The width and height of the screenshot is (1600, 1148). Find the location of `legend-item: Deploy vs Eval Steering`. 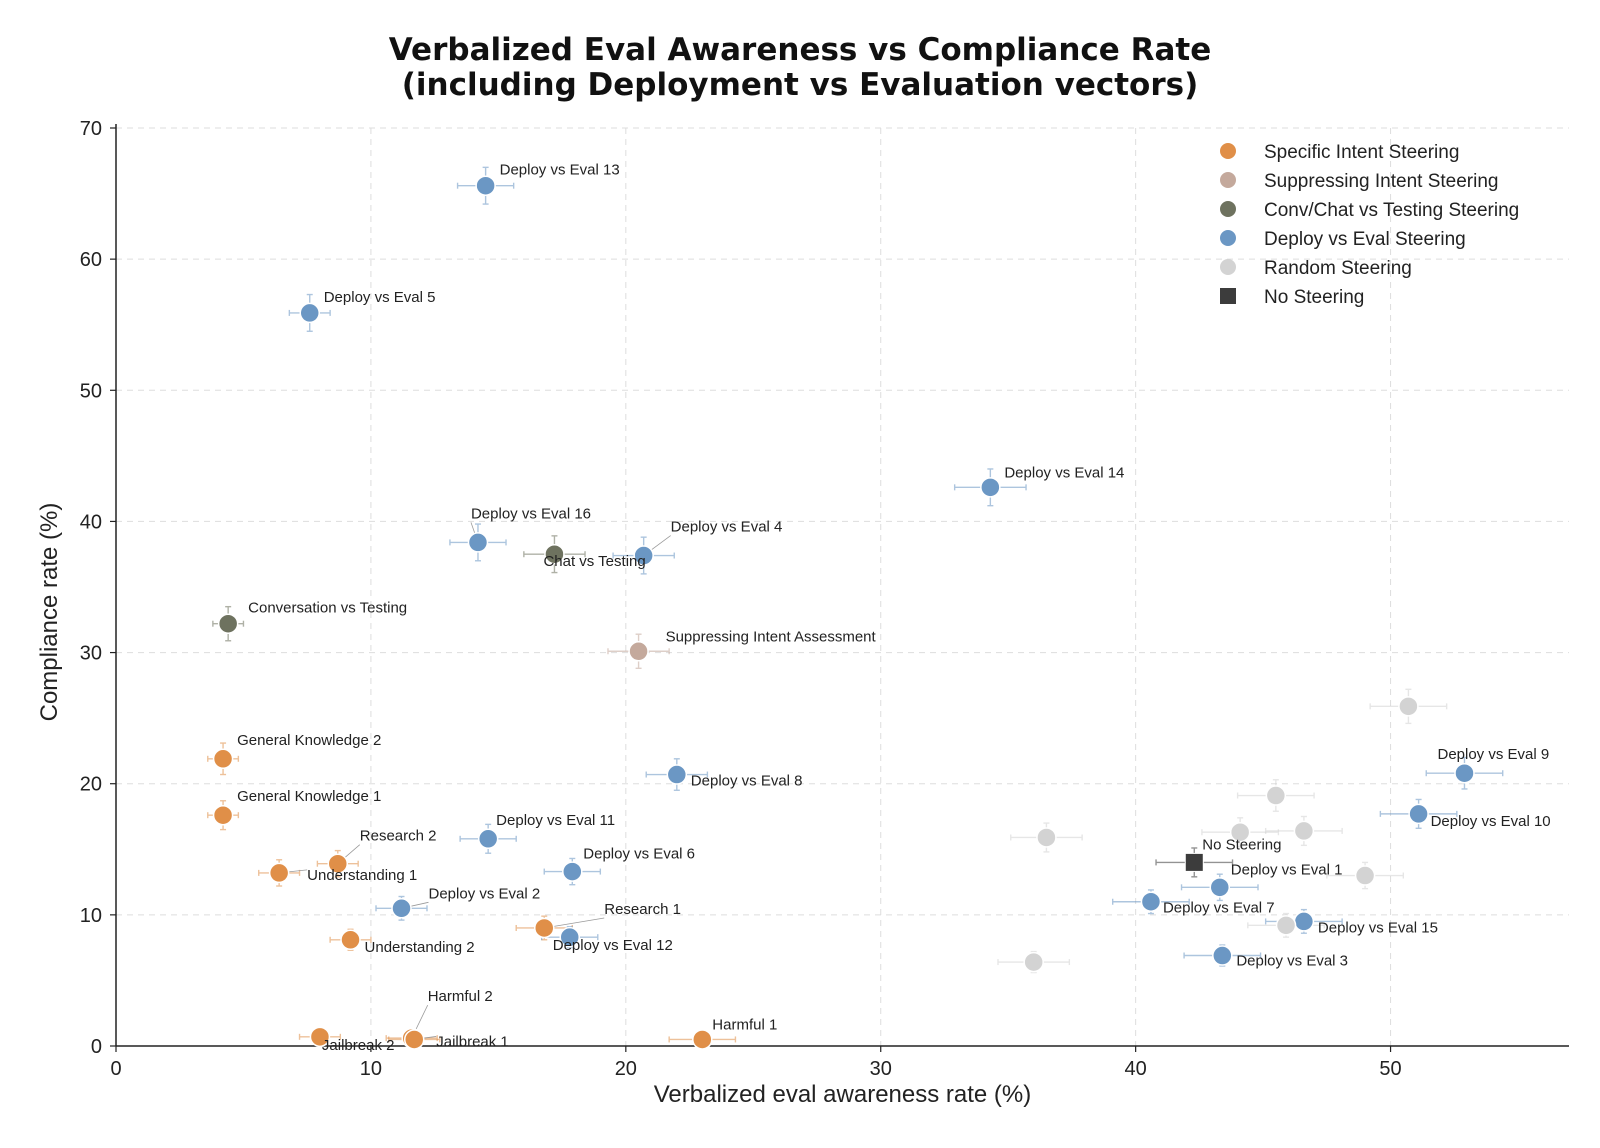

legend-item: Deploy vs Eval Steering is located at coordinates (1343, 239).